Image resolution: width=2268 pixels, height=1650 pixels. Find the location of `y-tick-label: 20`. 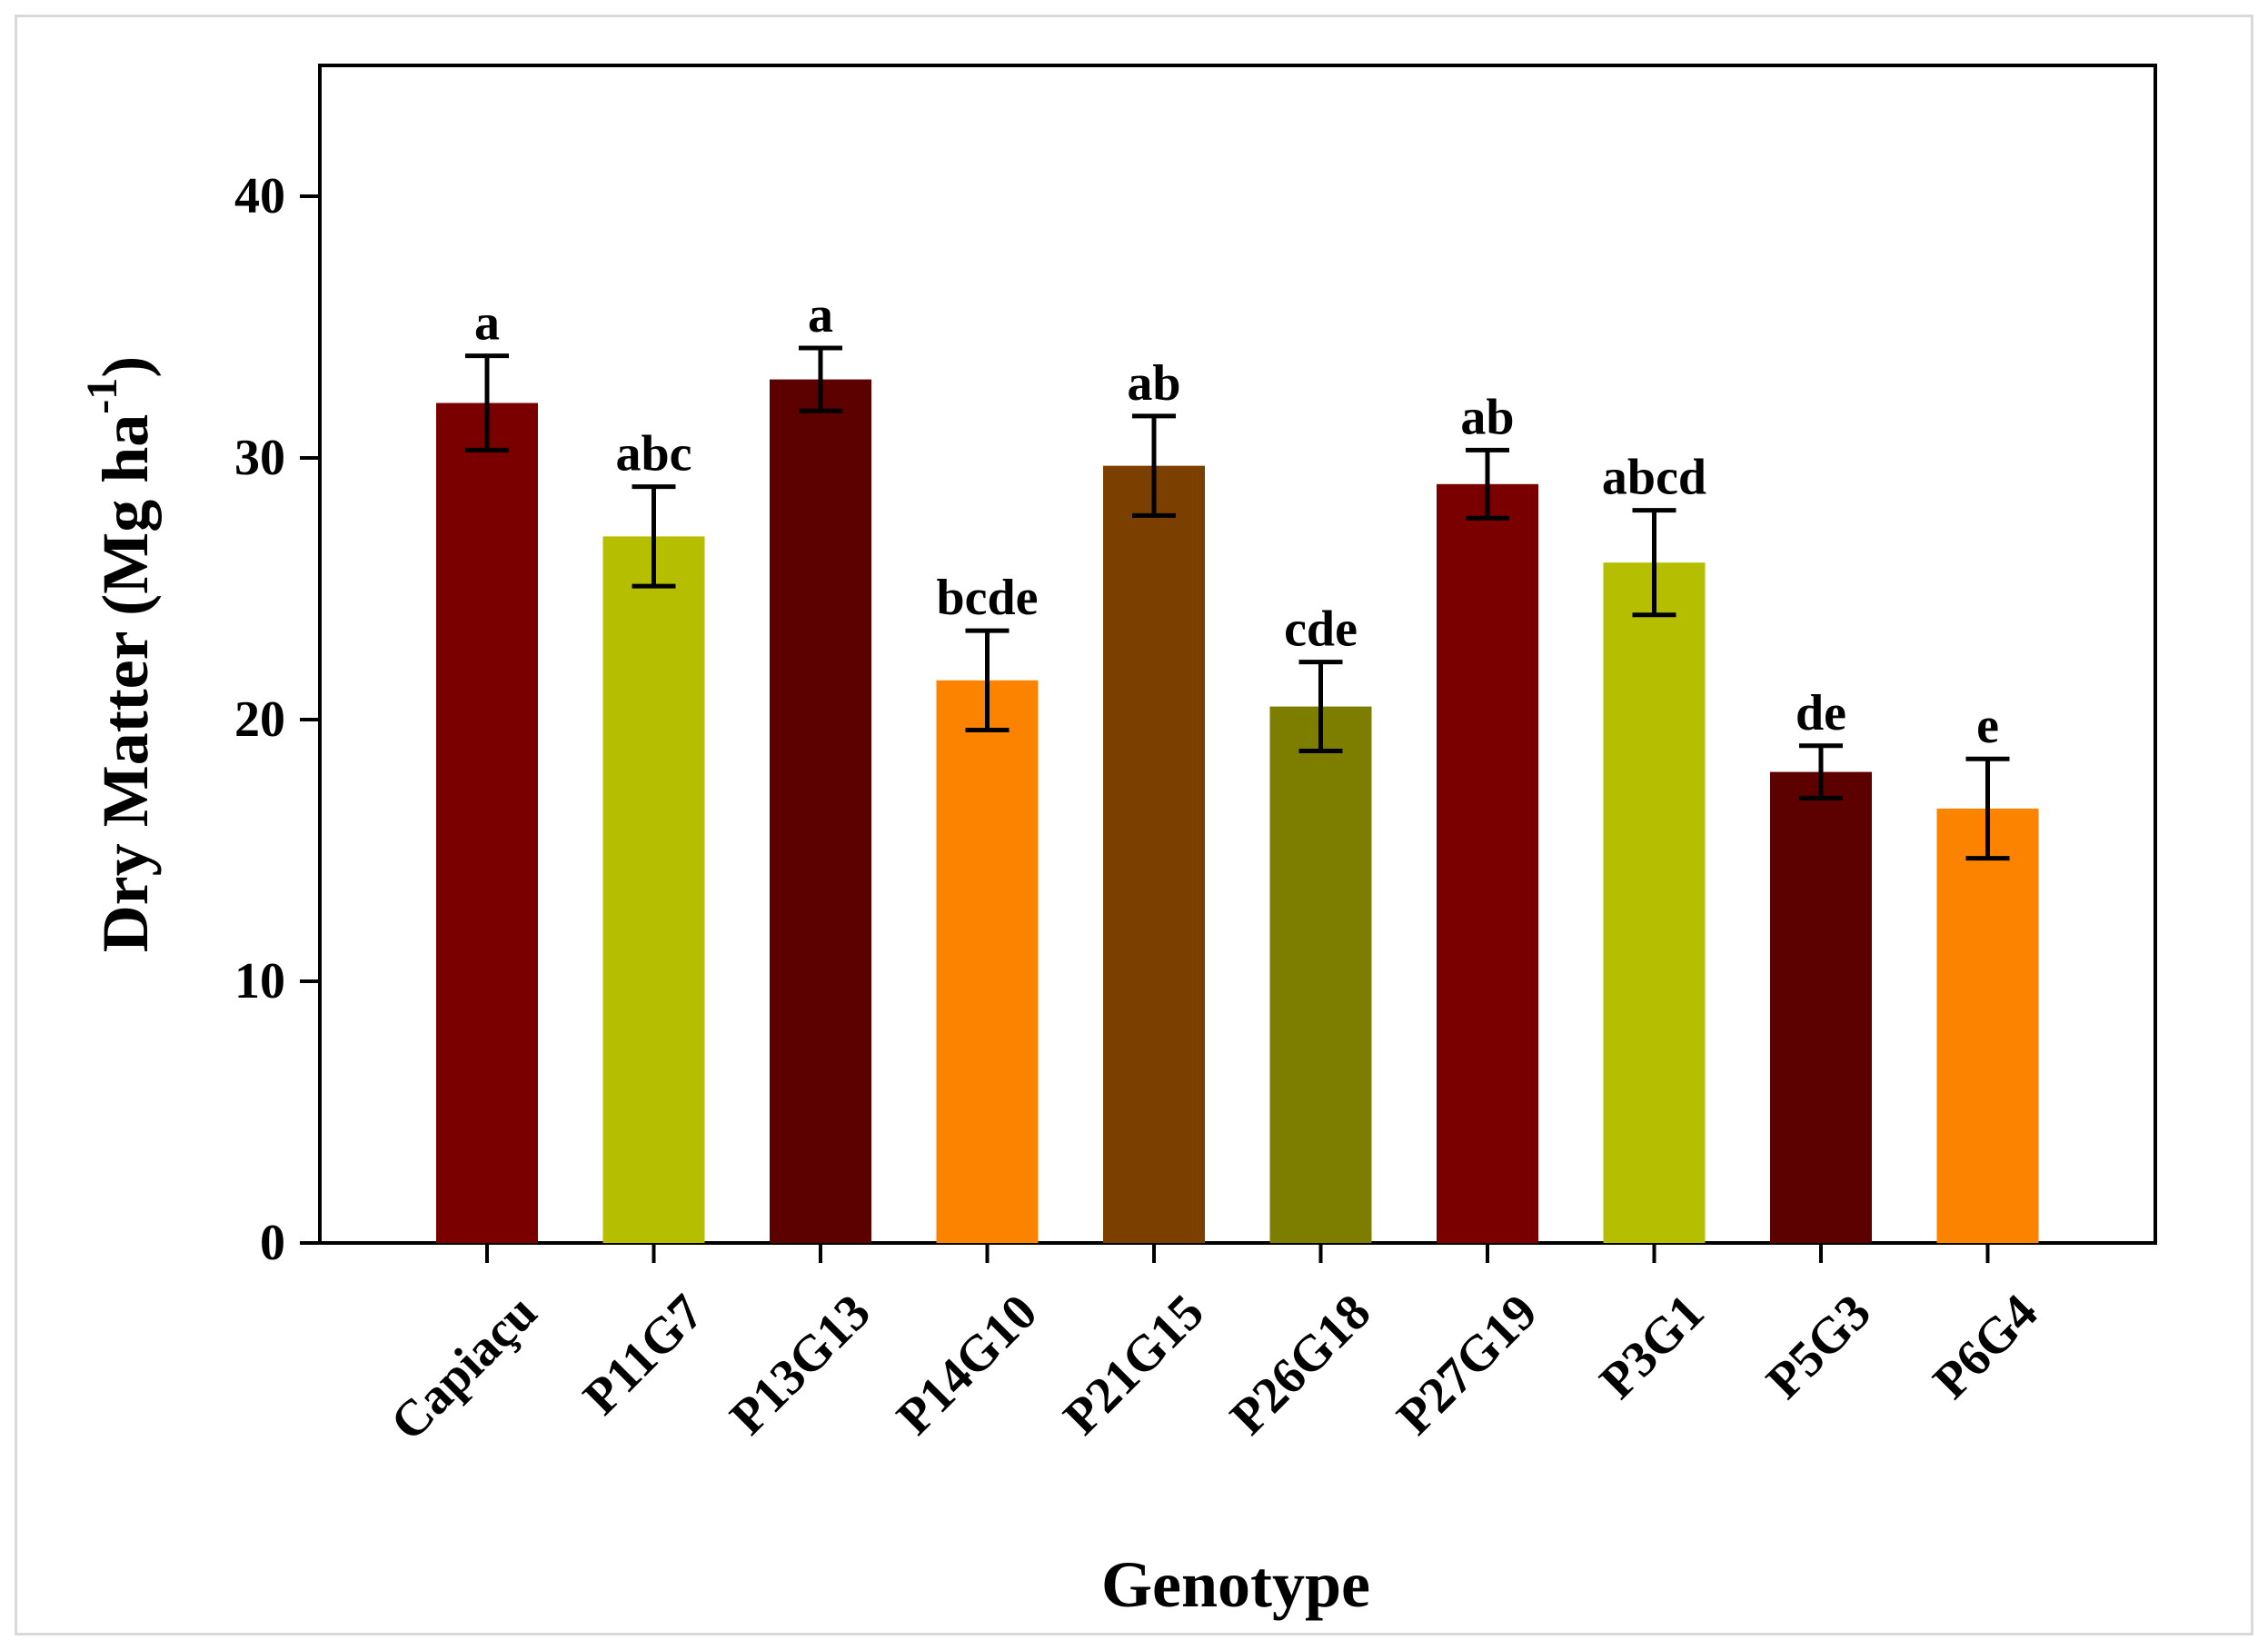

y-tick-label: 20 is located at coordinates (259, 719).